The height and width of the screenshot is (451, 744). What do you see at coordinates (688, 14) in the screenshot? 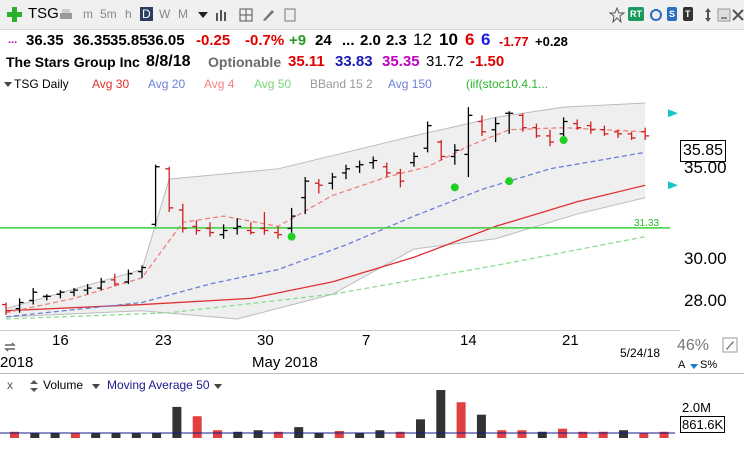
I see `t-badge: T` at bounding box center [688, 14].